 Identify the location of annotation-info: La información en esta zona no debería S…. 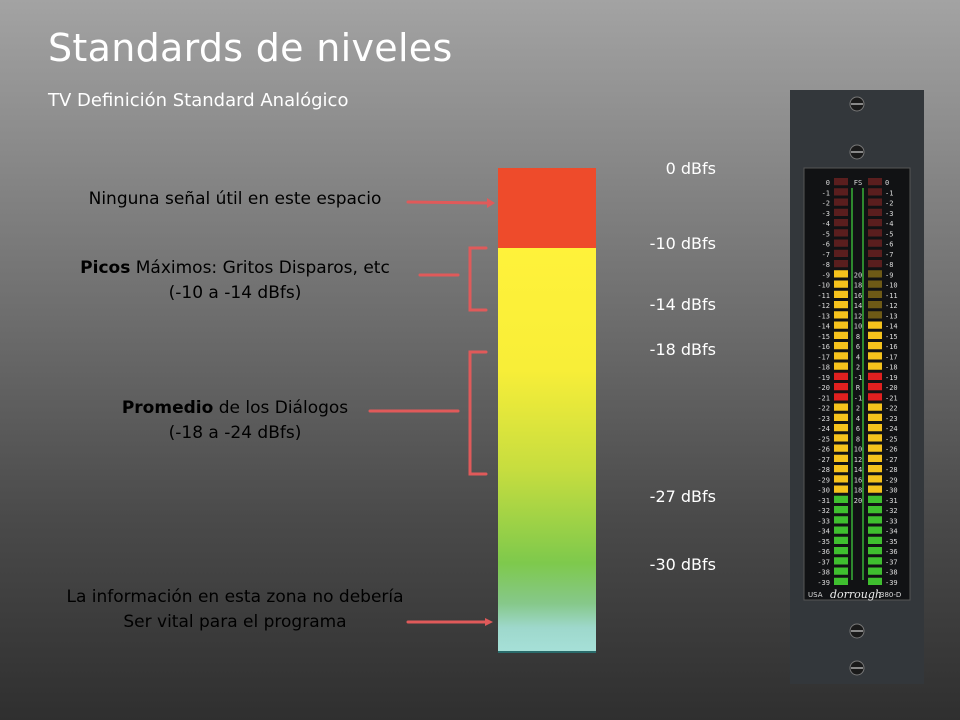
(235, 610).